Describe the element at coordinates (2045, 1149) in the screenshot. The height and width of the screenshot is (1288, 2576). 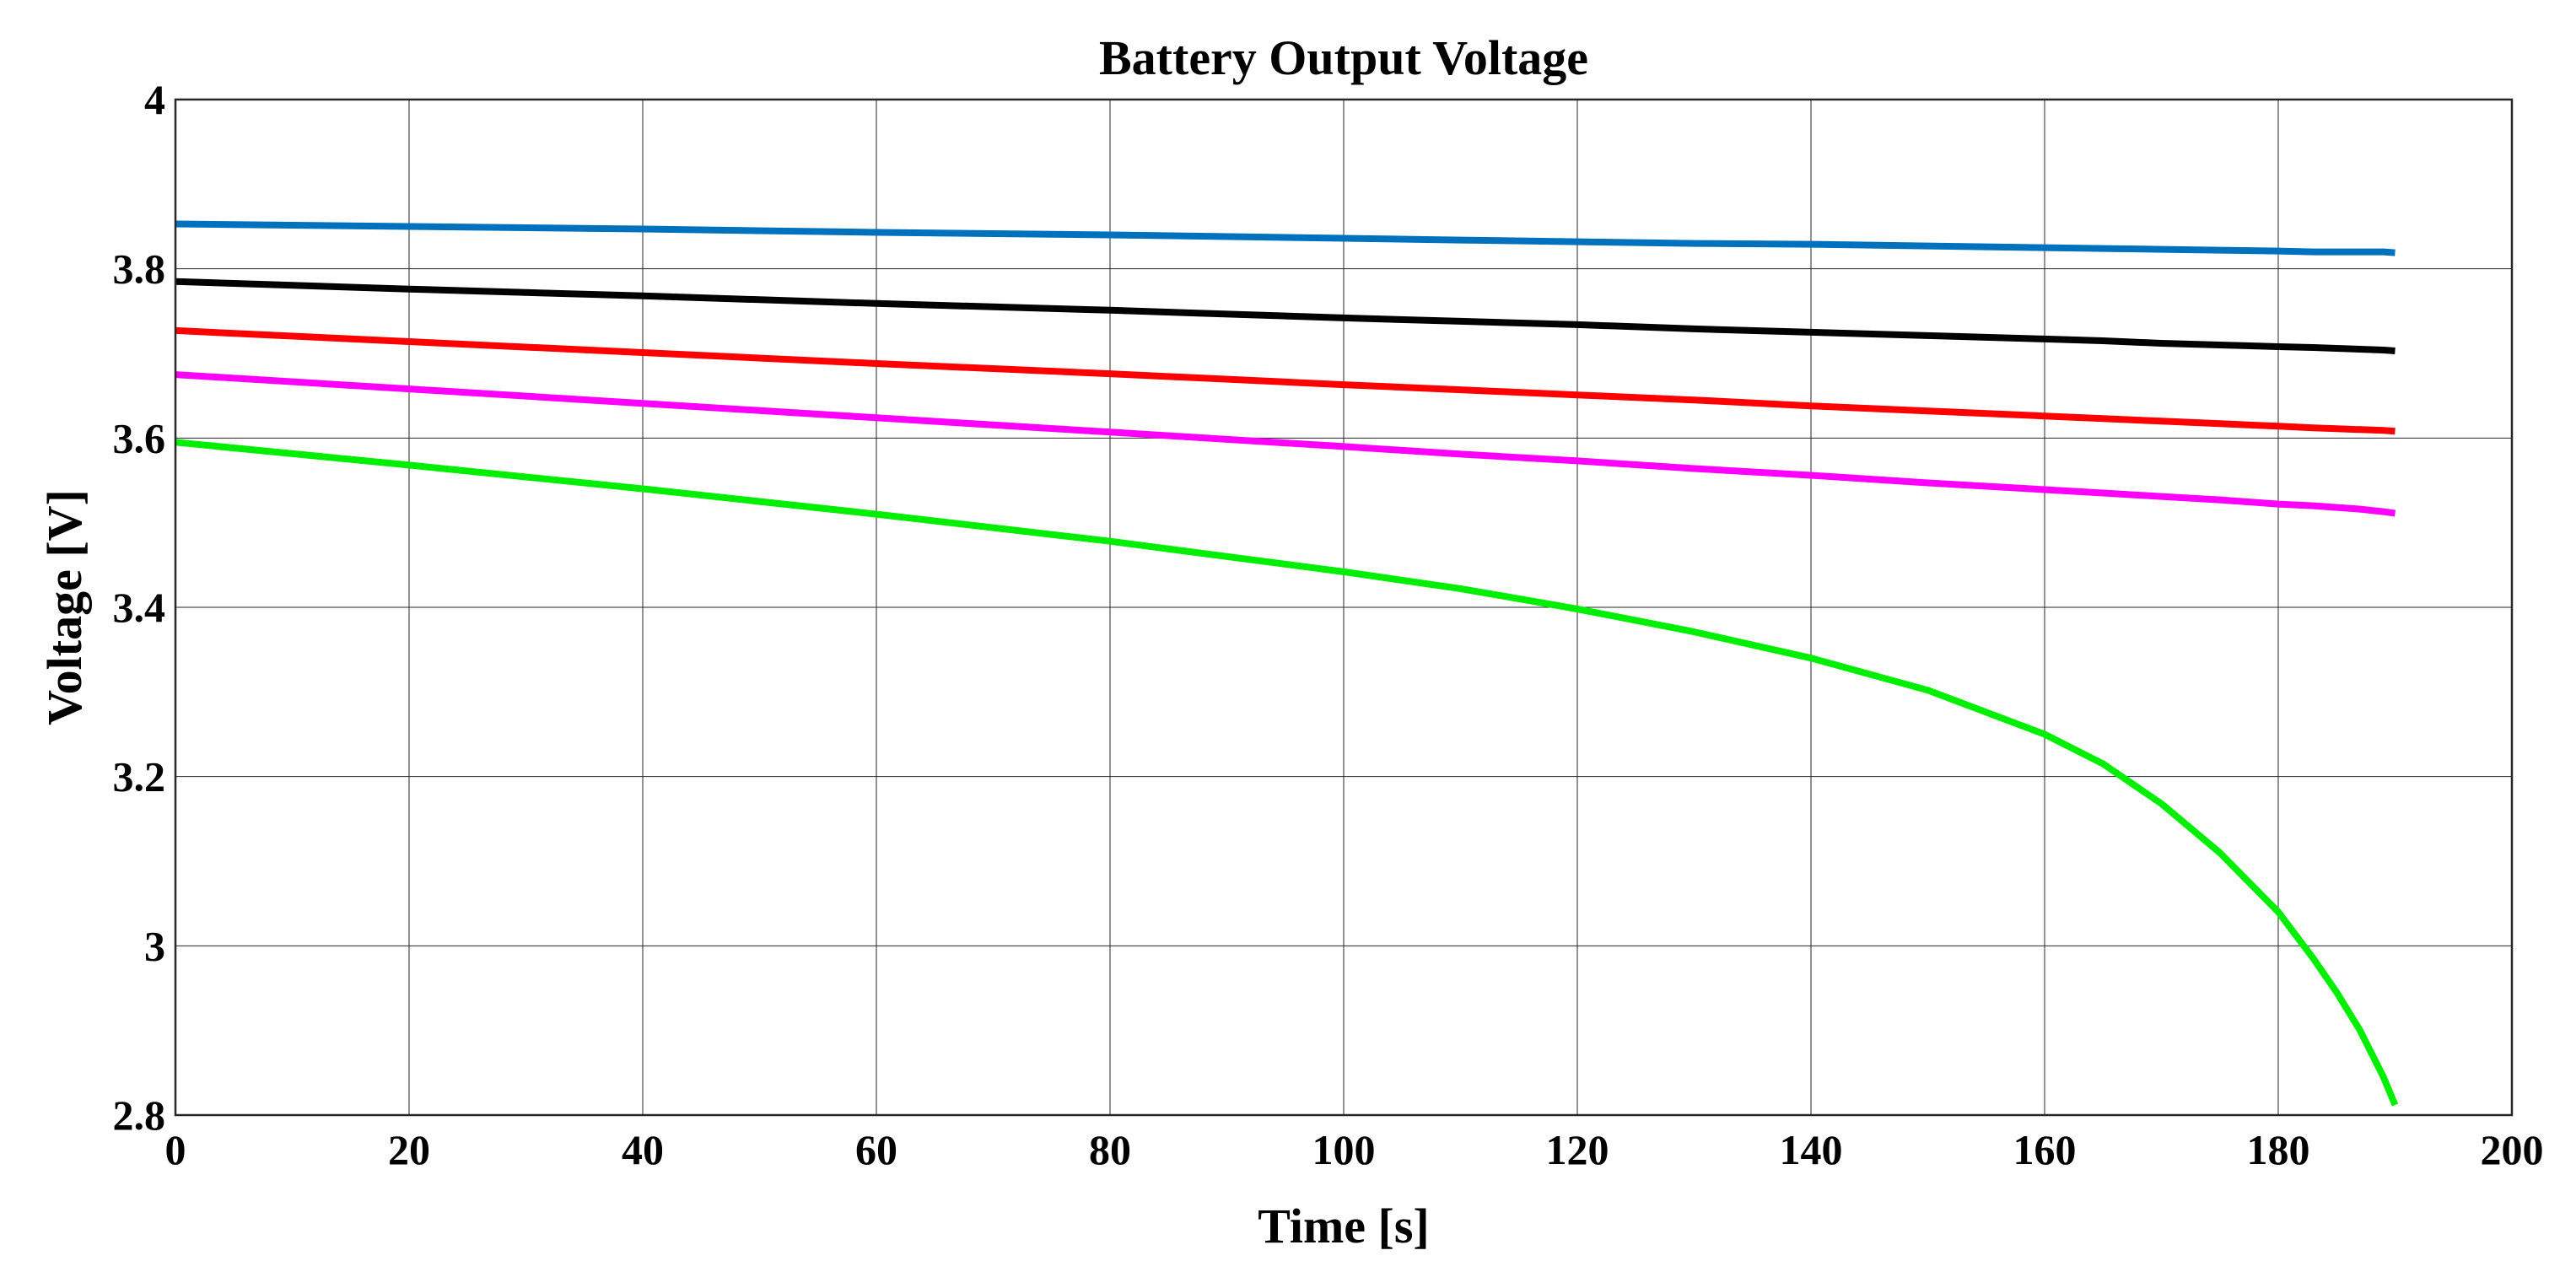
I see `x-tick-label: 160` at that location.